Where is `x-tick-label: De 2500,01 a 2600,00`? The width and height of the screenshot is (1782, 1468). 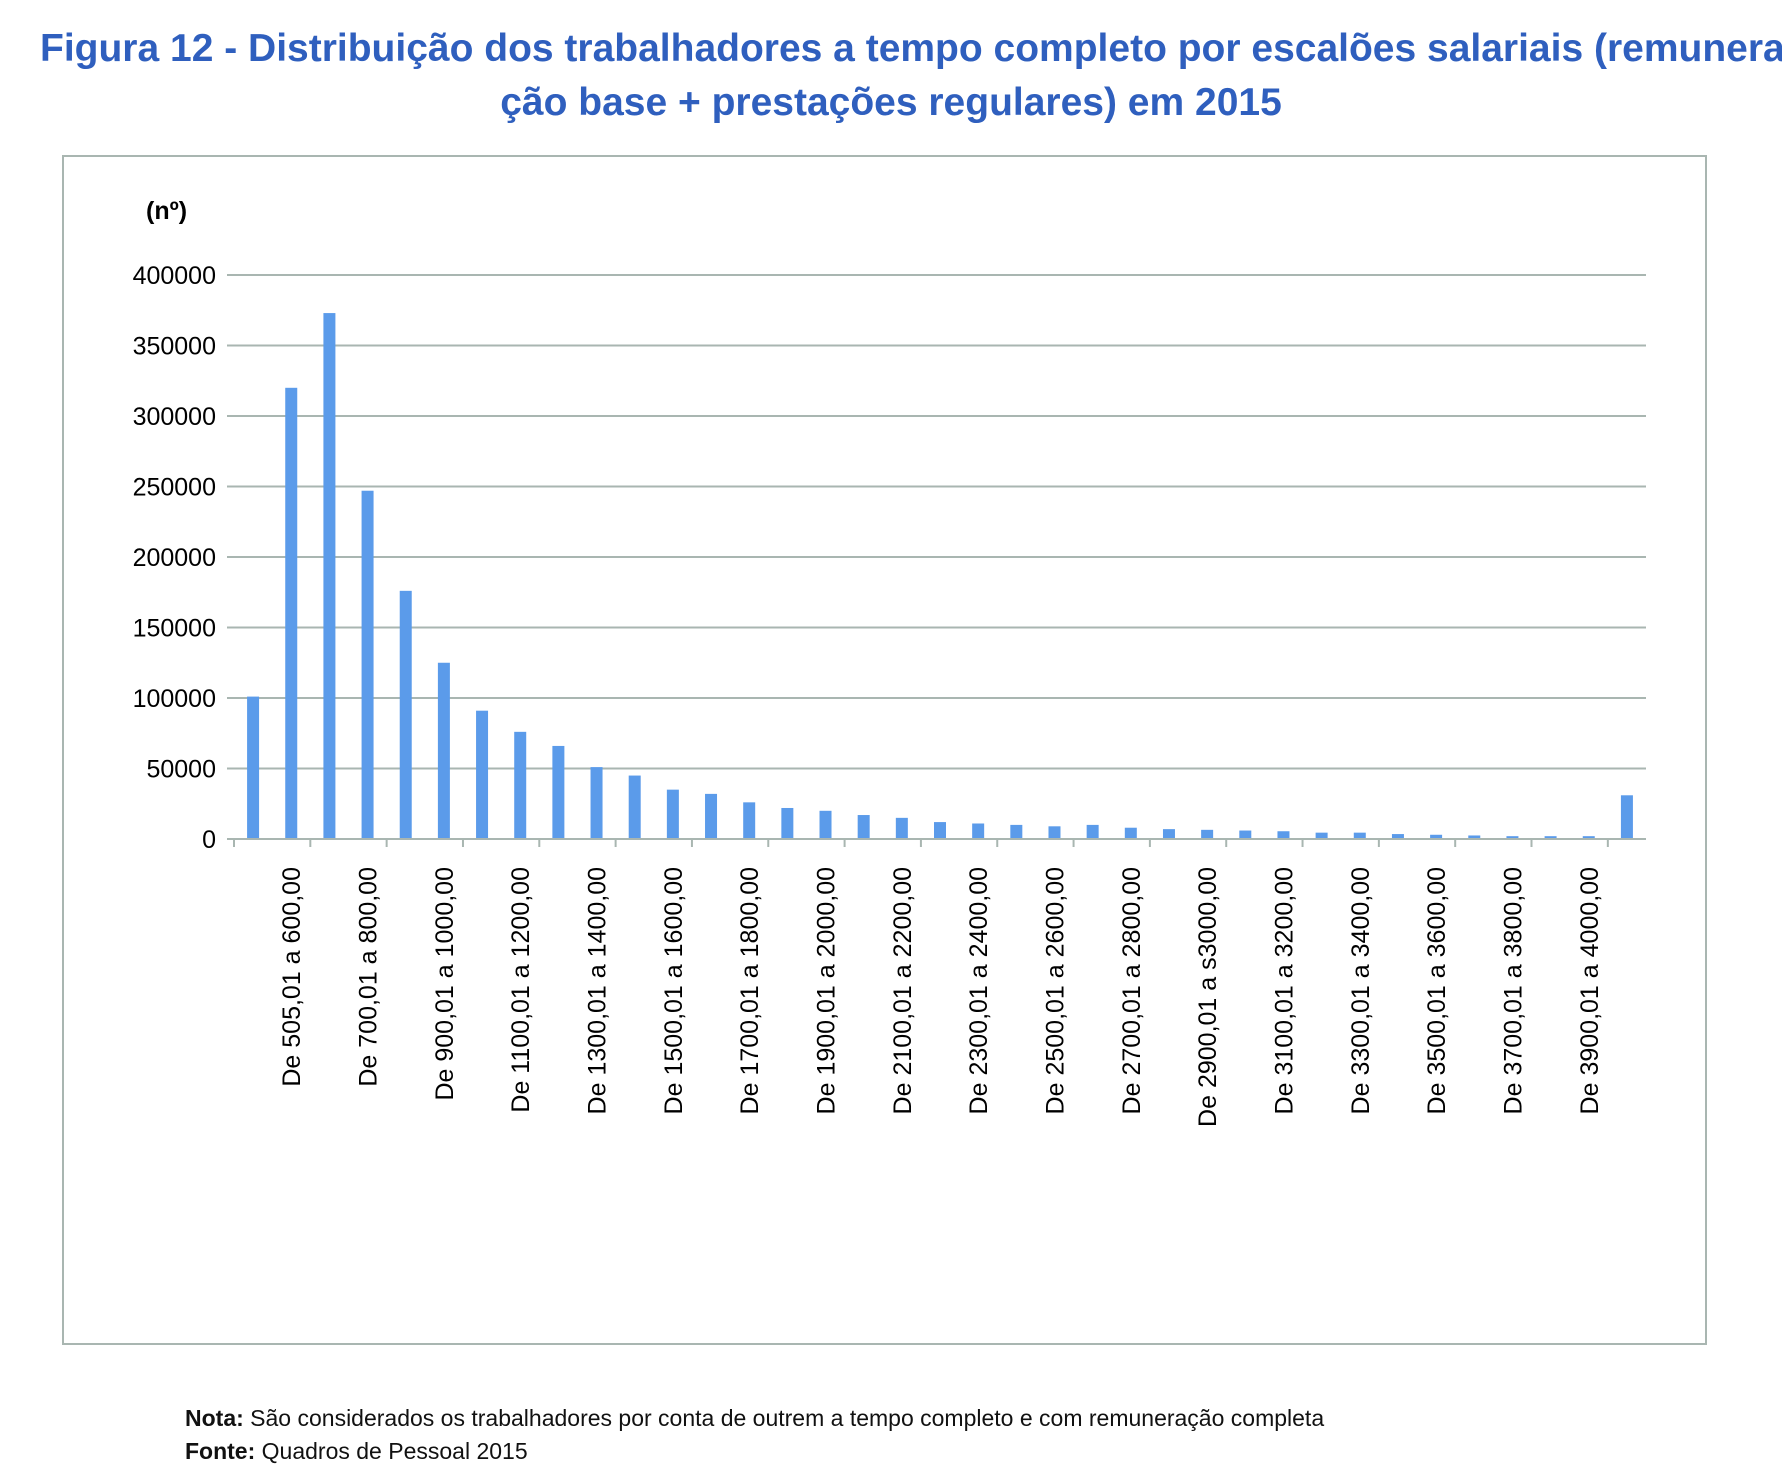
x-tick-label: De 2500,01 a 2600,00 is located at coordinates (1055, 990).